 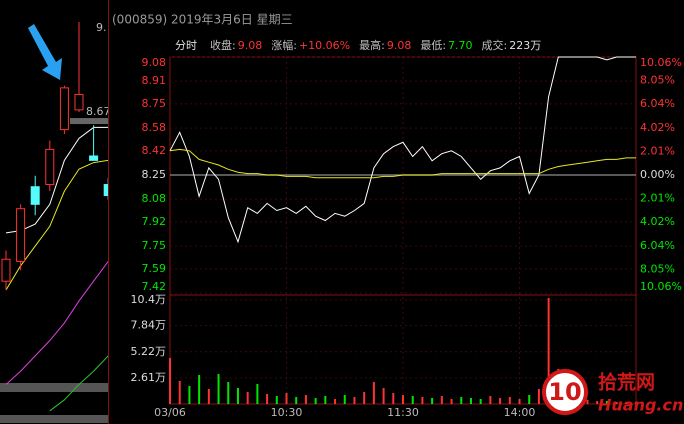 What do you see at coordinates (154, 103) in the screenshot?
I see `y-tick-label: 8.75` at bounding box center [154, 103].